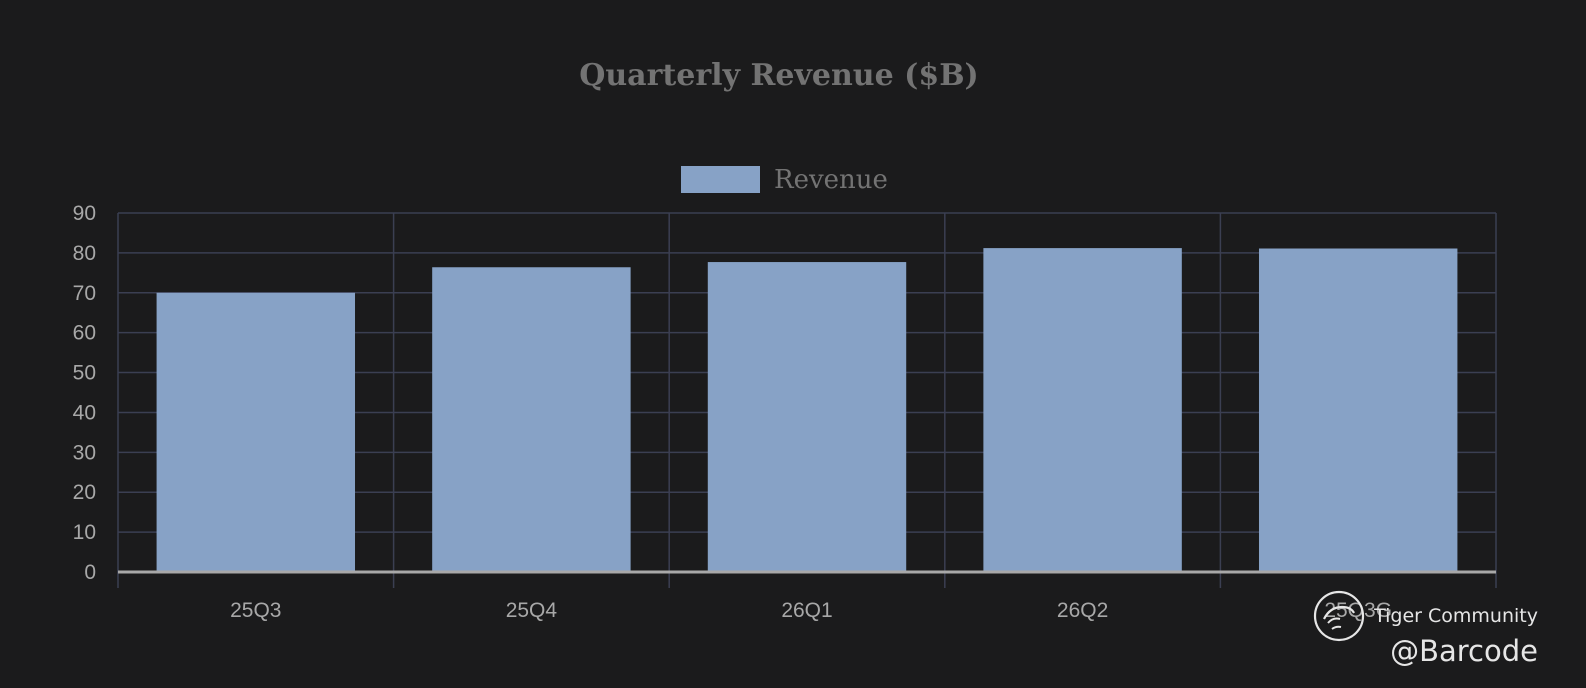 The height and width of the screenshot is (688, 1586). I want to click on y-tick-label: 0, so click(90, 572).